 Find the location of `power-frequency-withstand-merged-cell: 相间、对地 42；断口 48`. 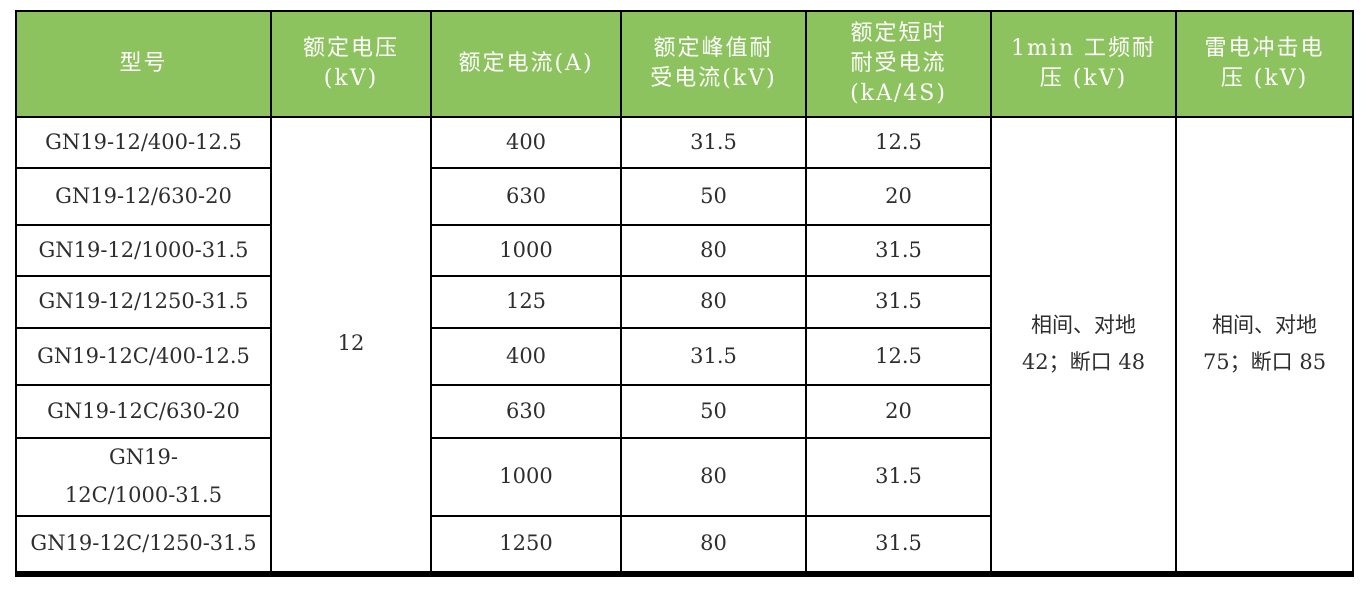

power-frequency-withstand-merged-cell: 相间、对地 42；断口 48 is located at coordinates (1083, 345).